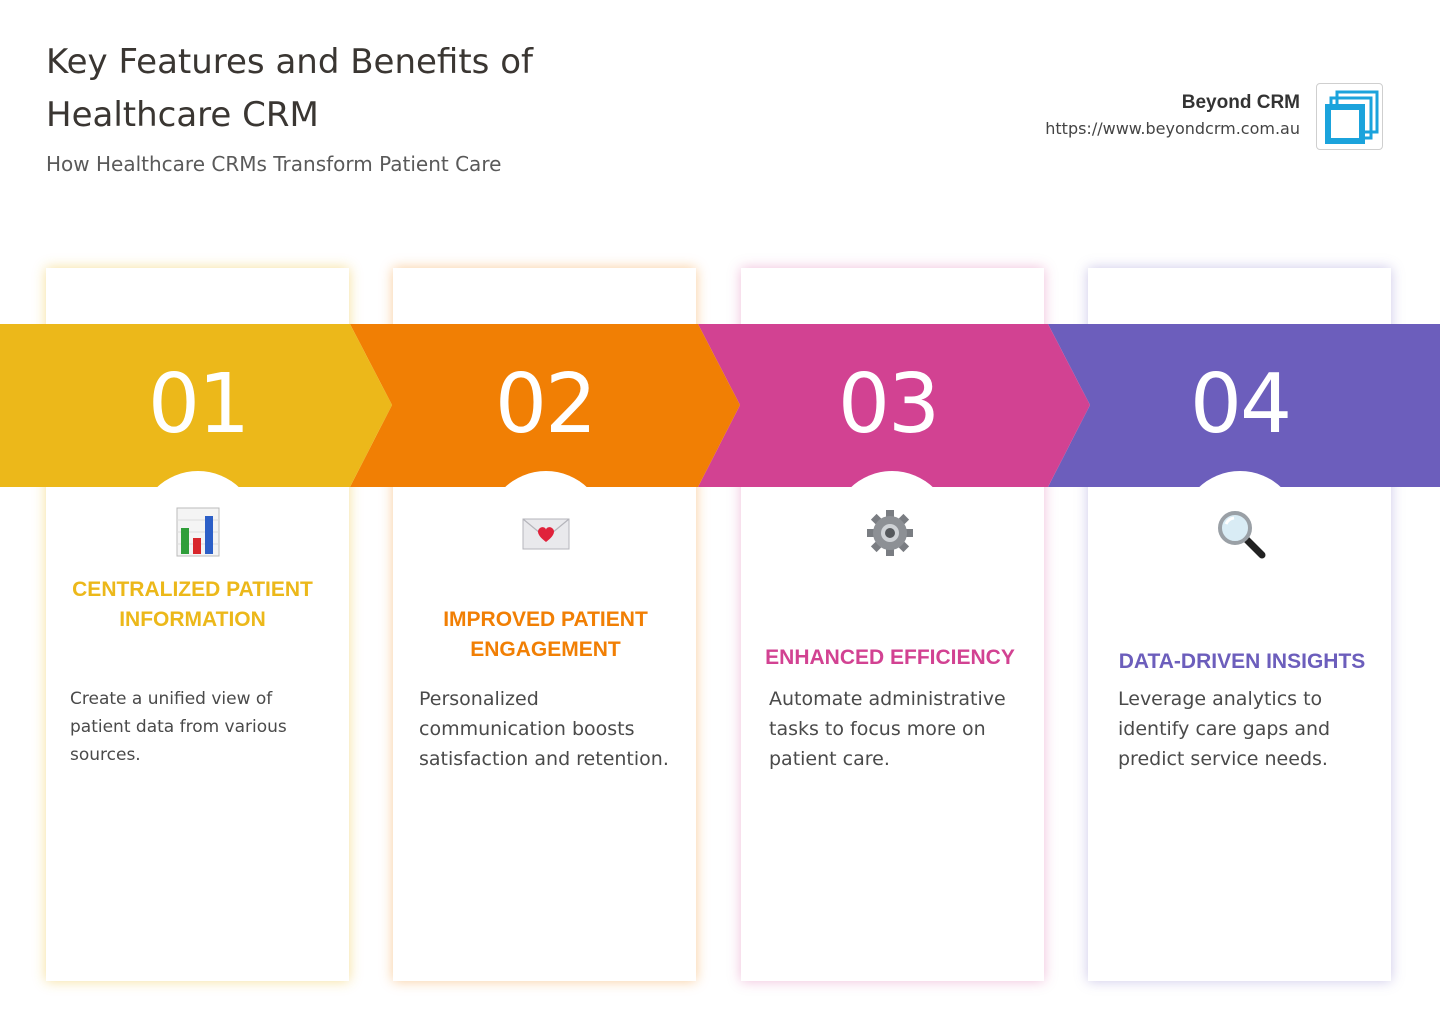 The width and height of the screenshot is (1440, 1024). Describe the element at coordinates (888, 404) in the screenshot. I see `step-number-3: 03` at that location.